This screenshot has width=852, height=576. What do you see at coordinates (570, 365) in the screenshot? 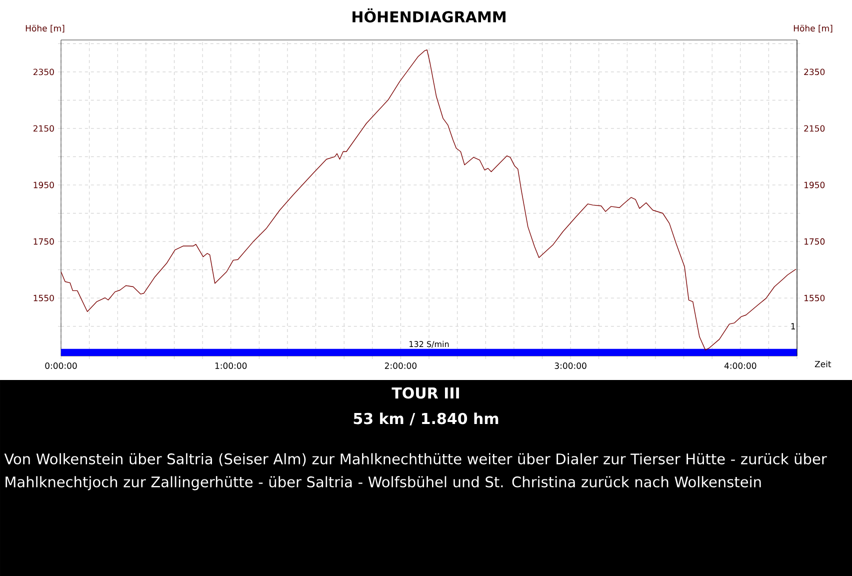
I see `x-tick-label: 3:00:00` at bounding box center [570, 365].